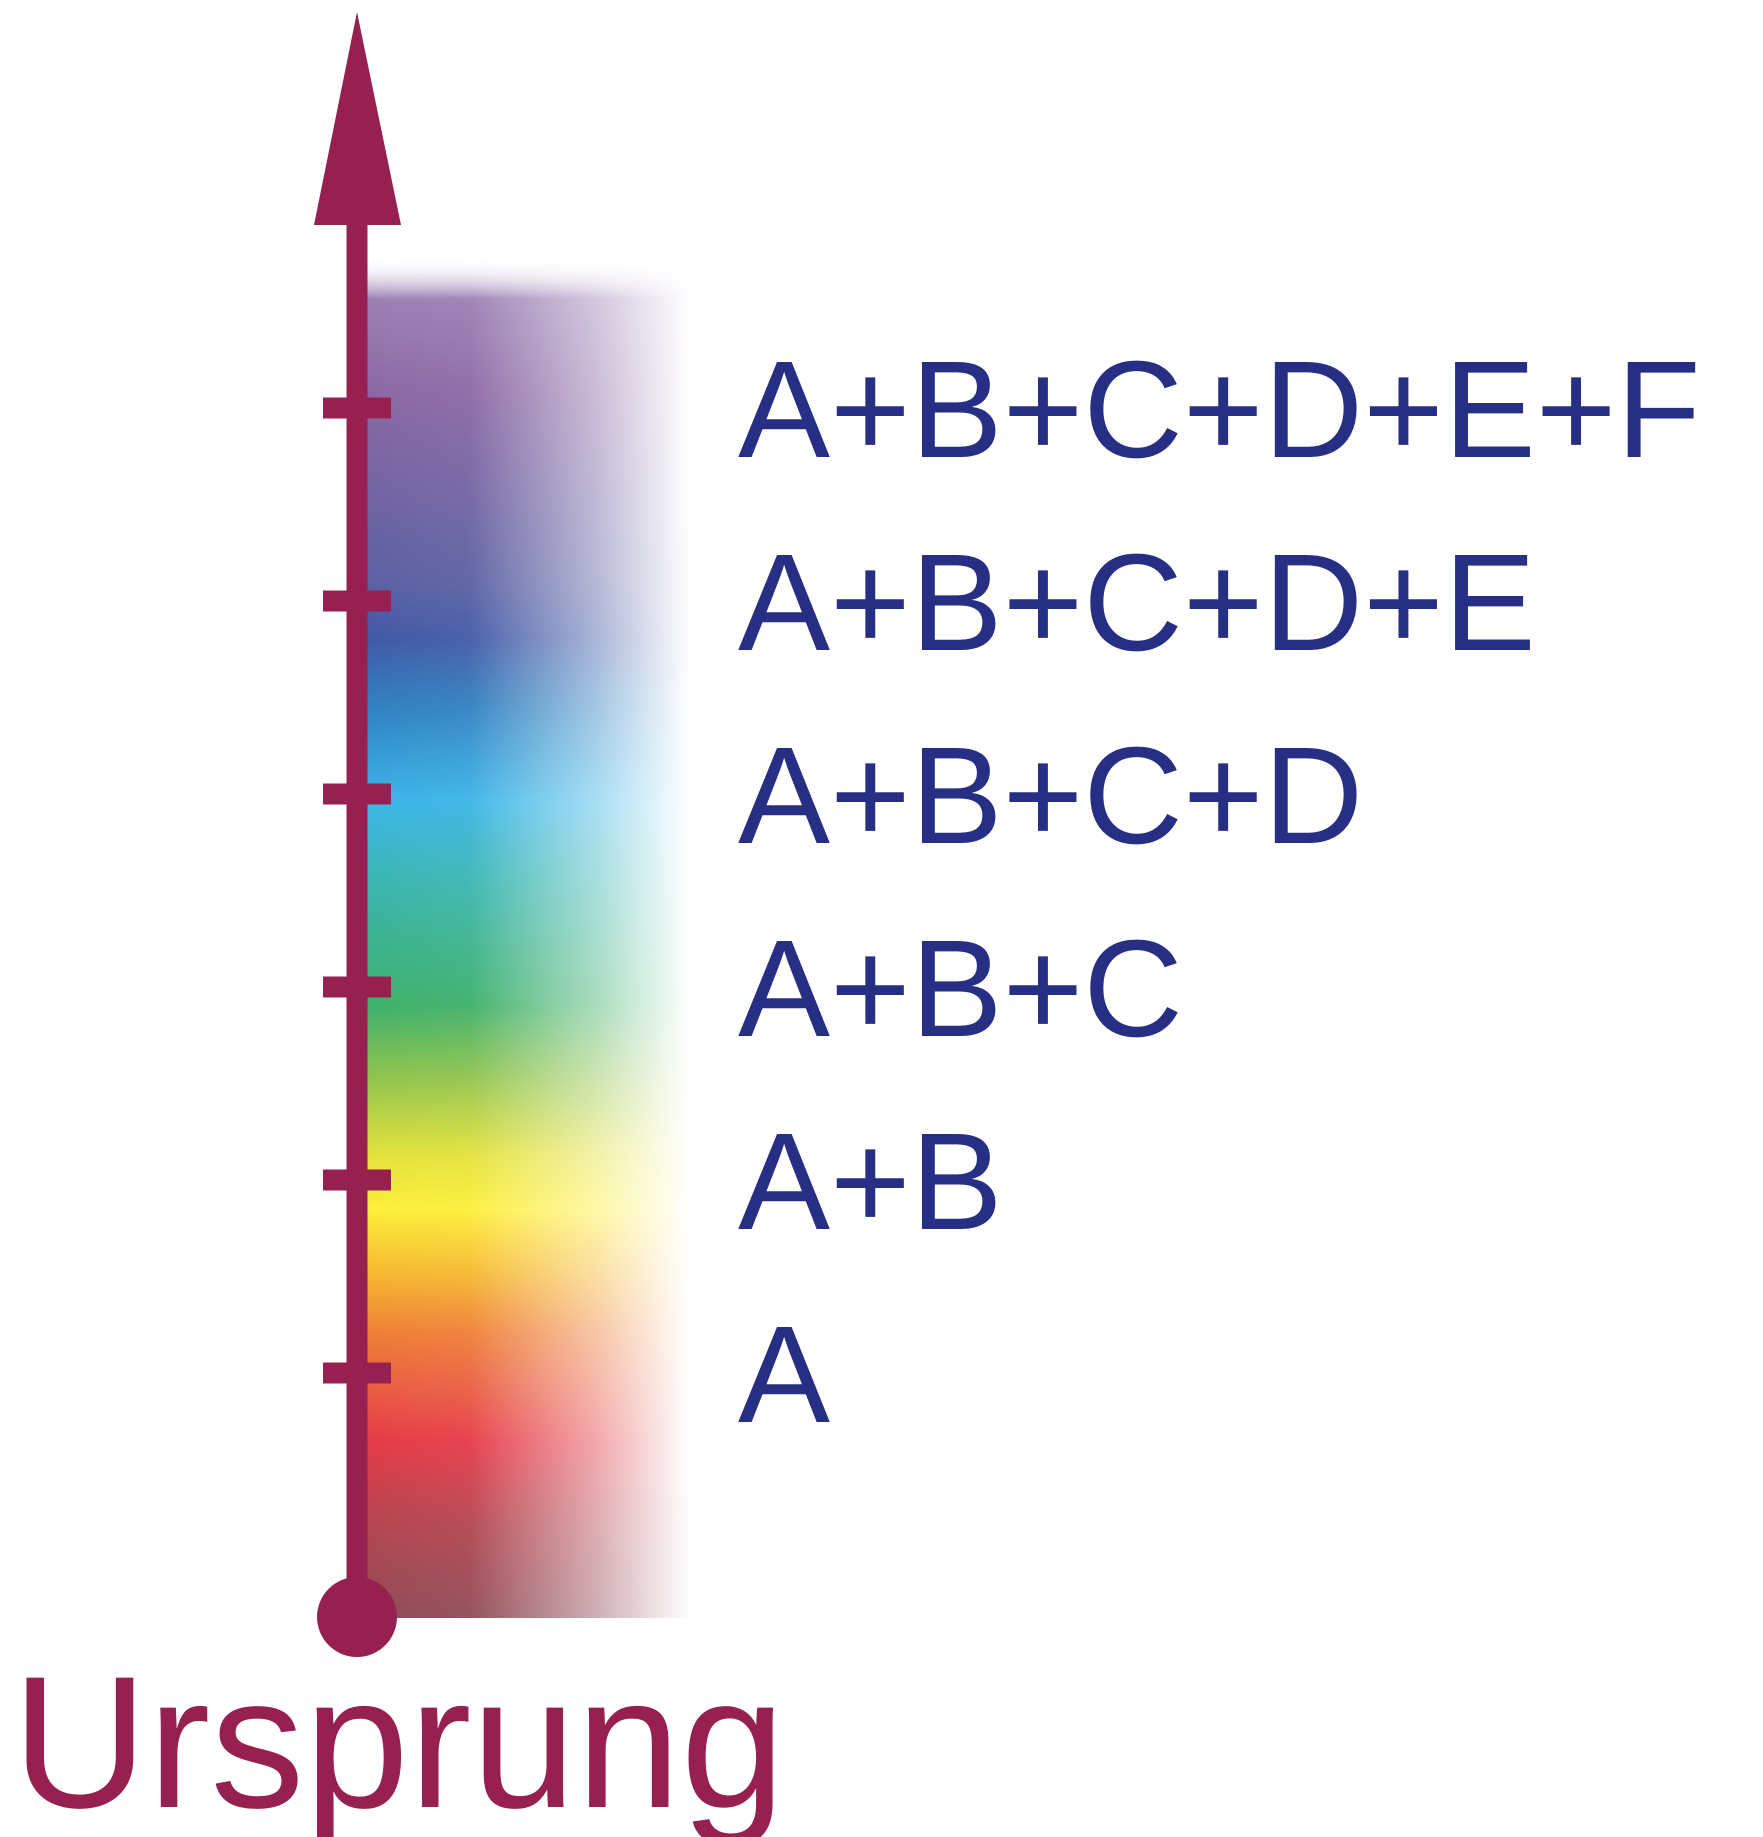  I want to click on level-label: A+B, so click(870, 1182).